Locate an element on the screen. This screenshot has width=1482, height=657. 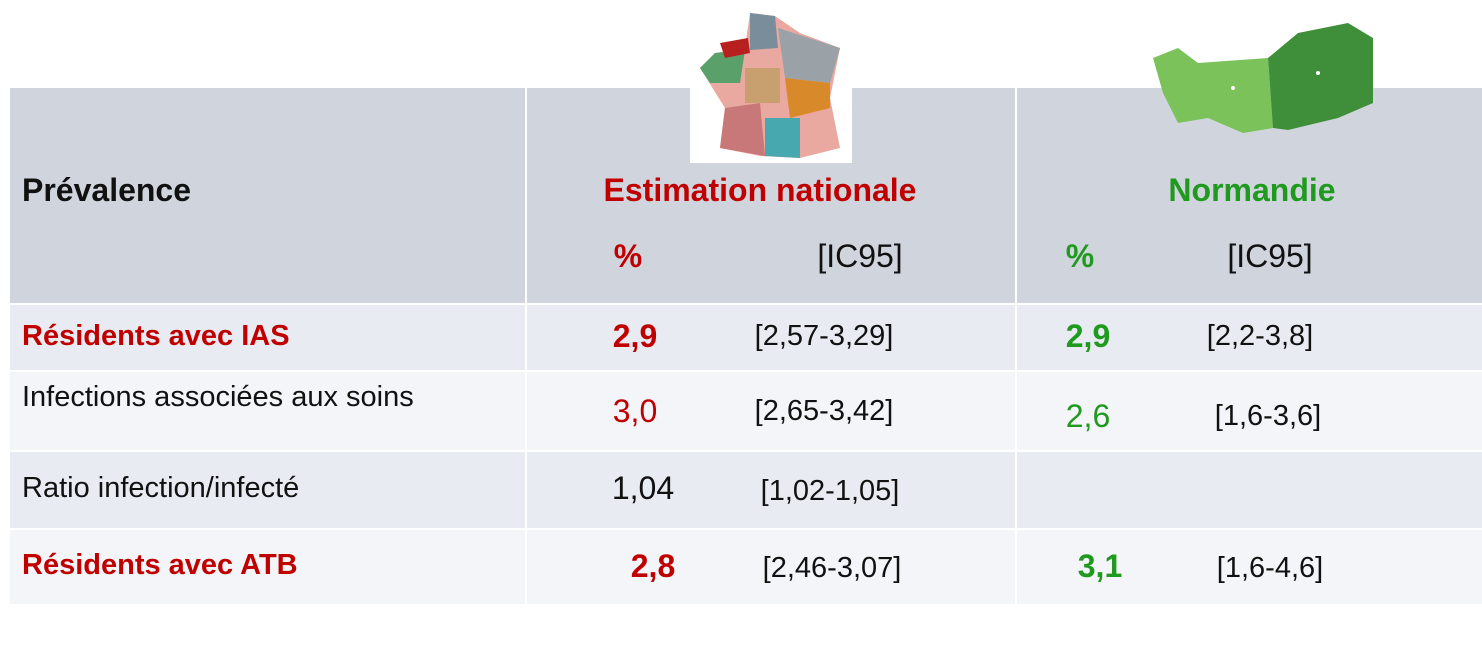
regional-value: 2,6 is located at coordinates (1088, 416).